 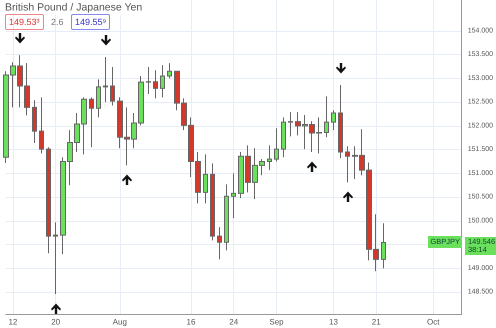 I want to click on x-tick-label: Sep, so click(x=276, y=322).